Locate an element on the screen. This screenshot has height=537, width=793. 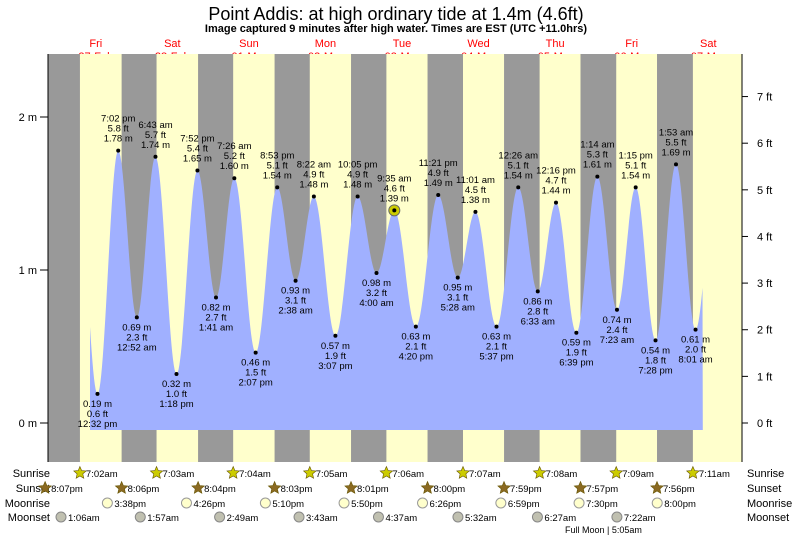
moonset-time: 4:37am is located at coordinates (401, 518).